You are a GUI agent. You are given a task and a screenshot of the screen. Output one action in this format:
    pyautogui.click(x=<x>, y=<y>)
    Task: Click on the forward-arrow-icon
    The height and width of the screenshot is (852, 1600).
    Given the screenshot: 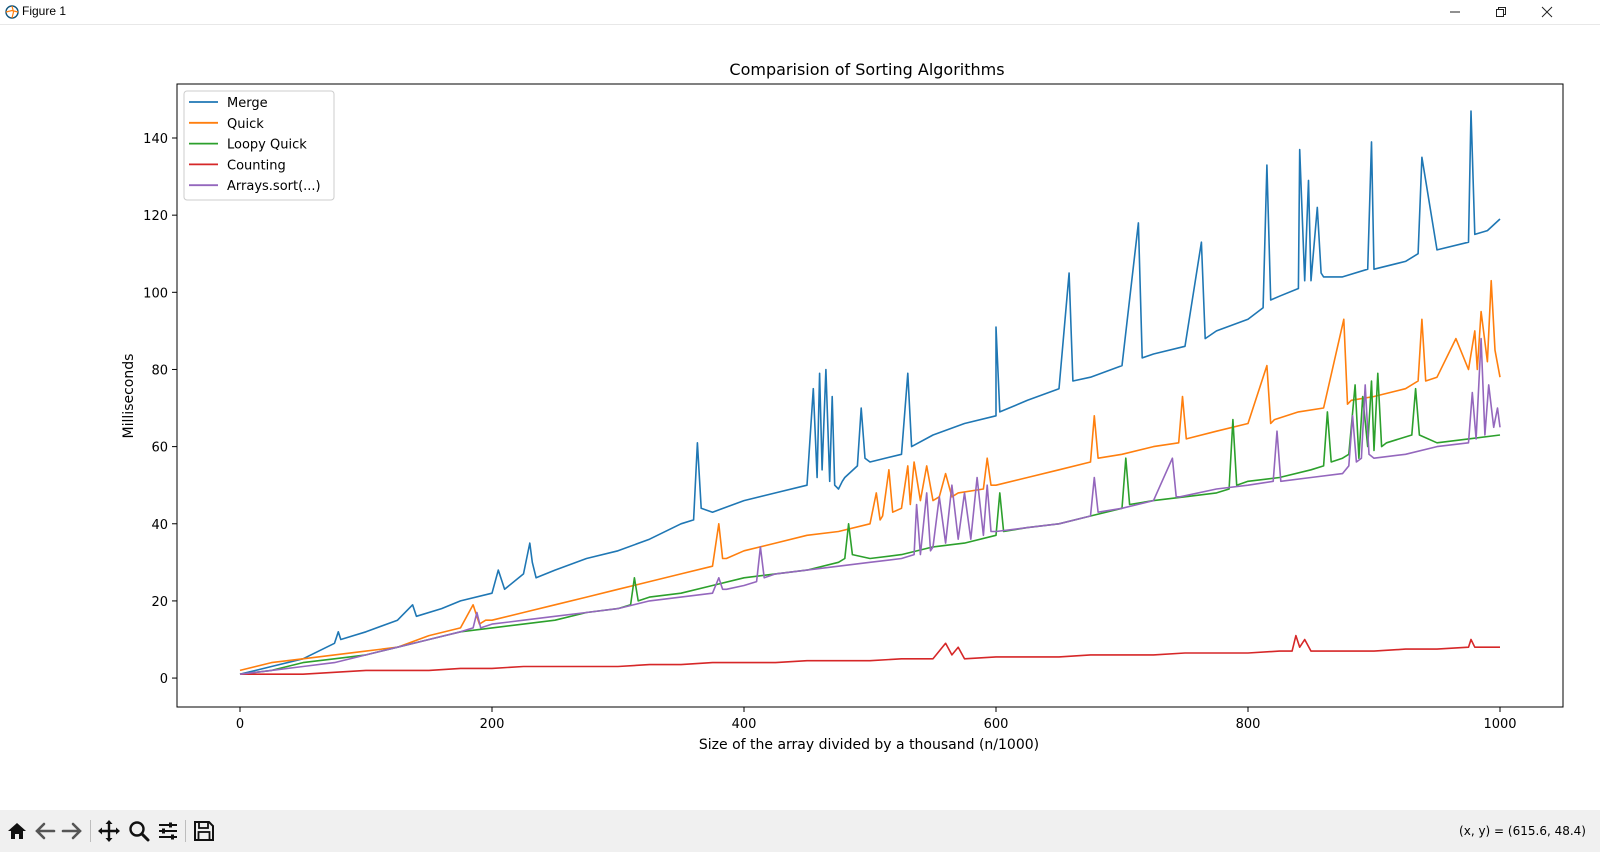 What is the action you would take?
    pyautogui.click(x=71, y=831)
    